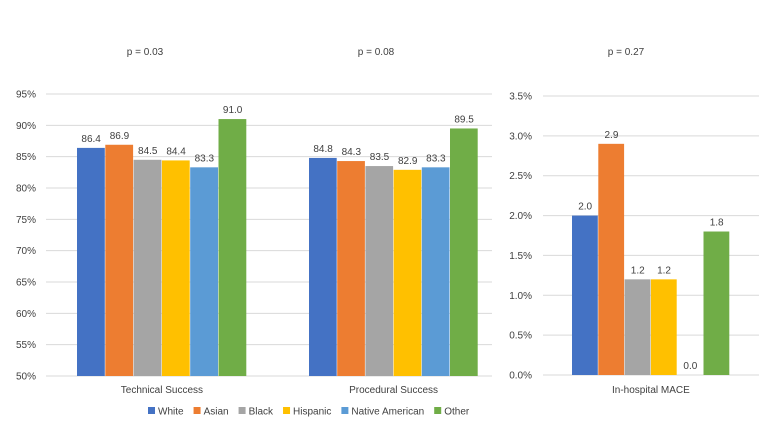  I want to click on data-label: 84.5, so click(148, 151).